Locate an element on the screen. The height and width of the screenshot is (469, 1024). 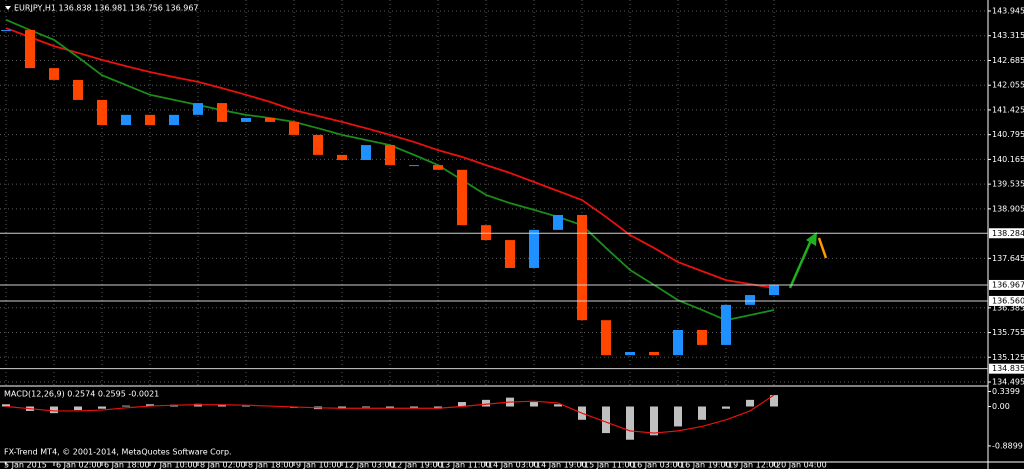
x-tick-label: 6 Jan 18:00 is located at coordinates (127, 465).